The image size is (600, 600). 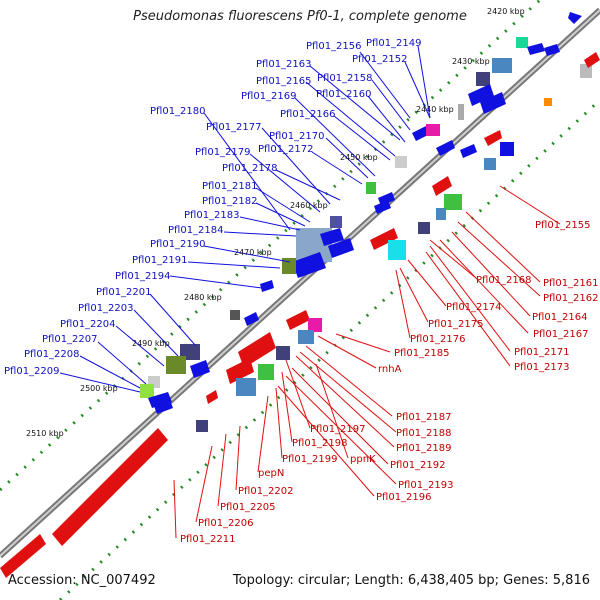 I want to click on forward-gene-label: Pfl01_2177, so click(x=234, y=127).